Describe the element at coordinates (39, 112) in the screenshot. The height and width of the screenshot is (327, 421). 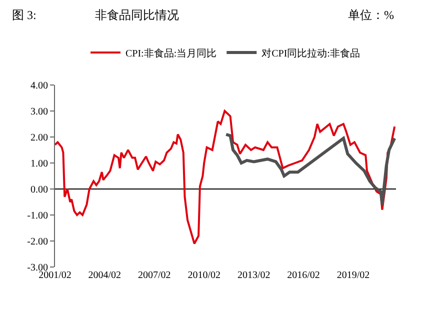
I see `y-tick-label: 3.00` at that location.